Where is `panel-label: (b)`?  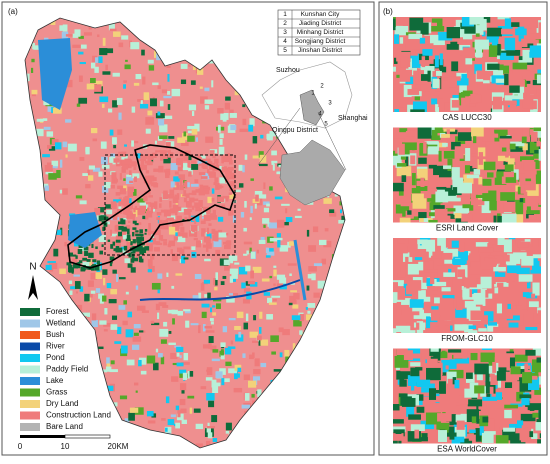
panel-label: (b) is located at coordinates (388, 11).